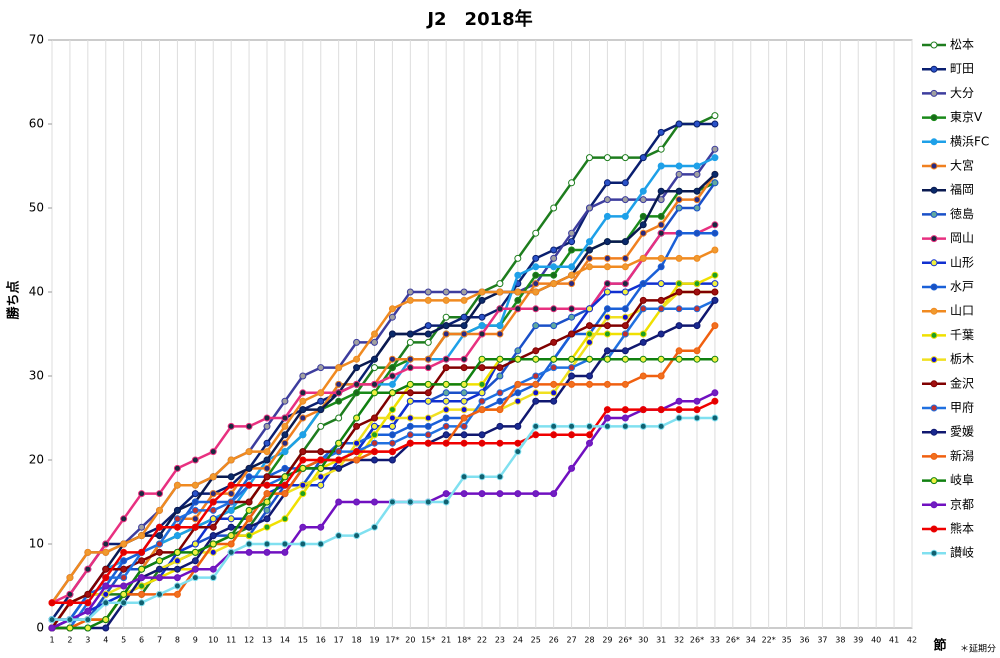 The image size is (1000, 658). Describe the element at coordinates (159, 640) in the screenshot. I see `x-tick-label: 7` at that location.